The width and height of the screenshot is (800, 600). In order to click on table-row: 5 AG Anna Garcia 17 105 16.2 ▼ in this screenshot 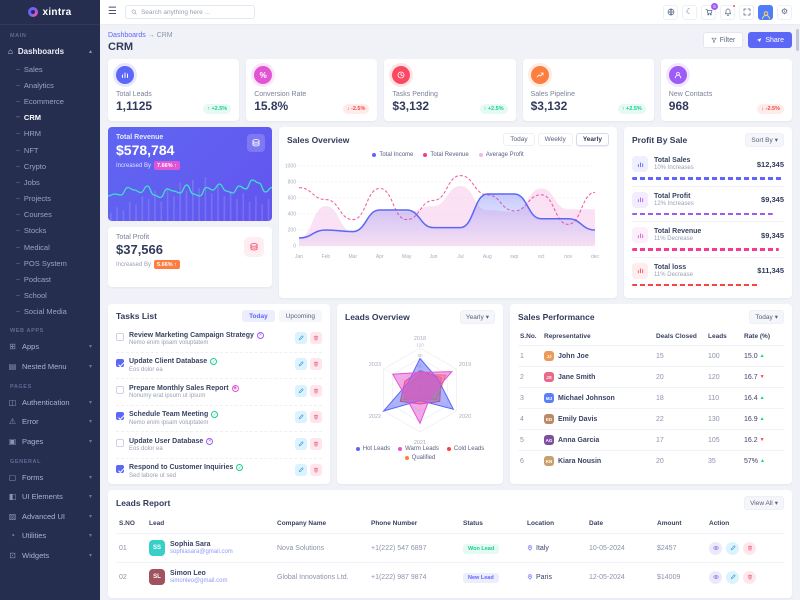, I will do `click(651, 439)`.